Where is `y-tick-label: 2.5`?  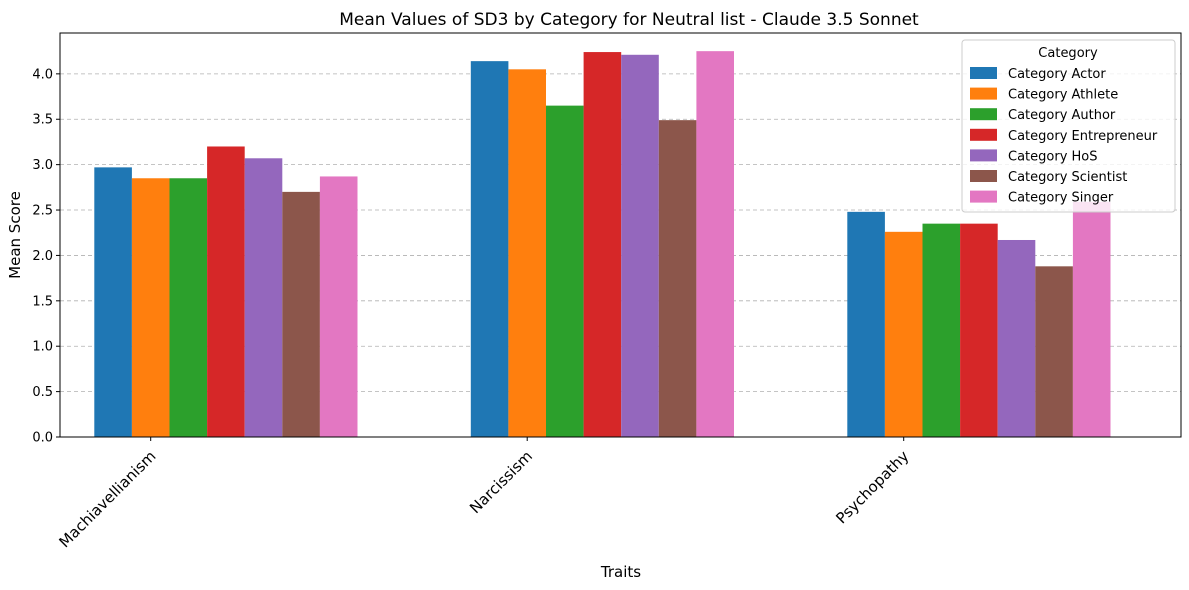 y-tick-label: 2.5 is located at coordinates (42, 211).